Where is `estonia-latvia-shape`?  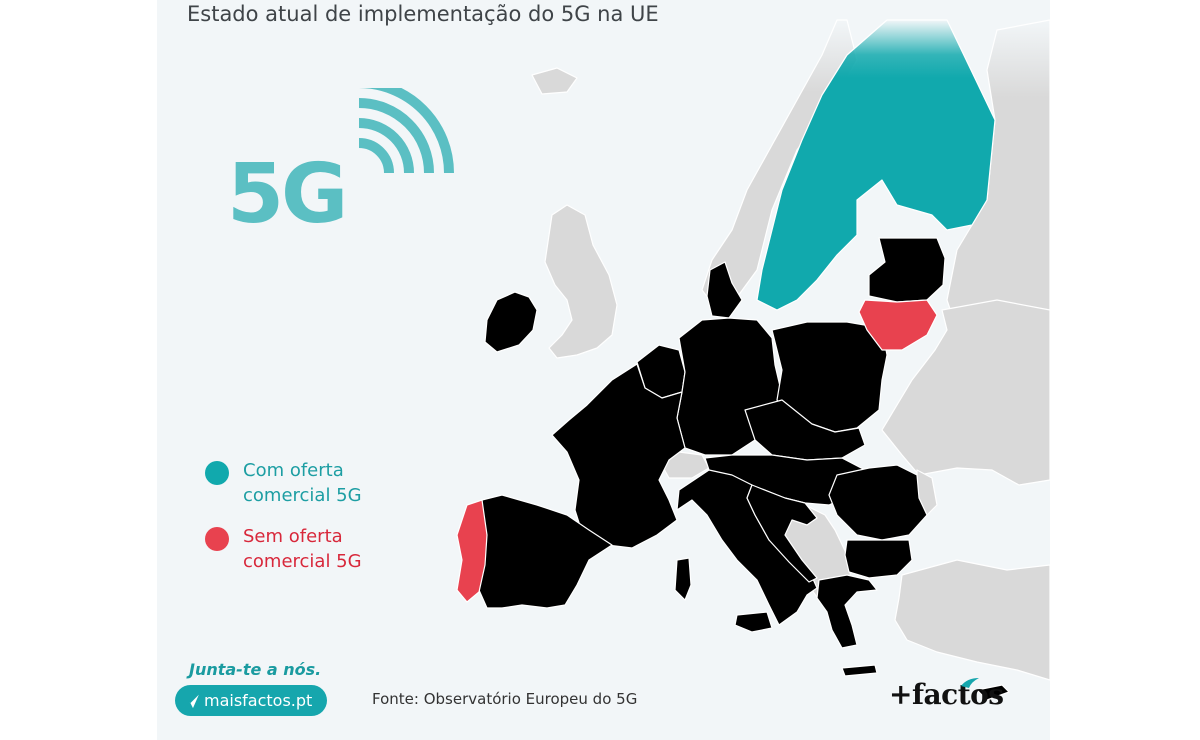 estonia-latvia-shape is located at coordinates (907, 270).